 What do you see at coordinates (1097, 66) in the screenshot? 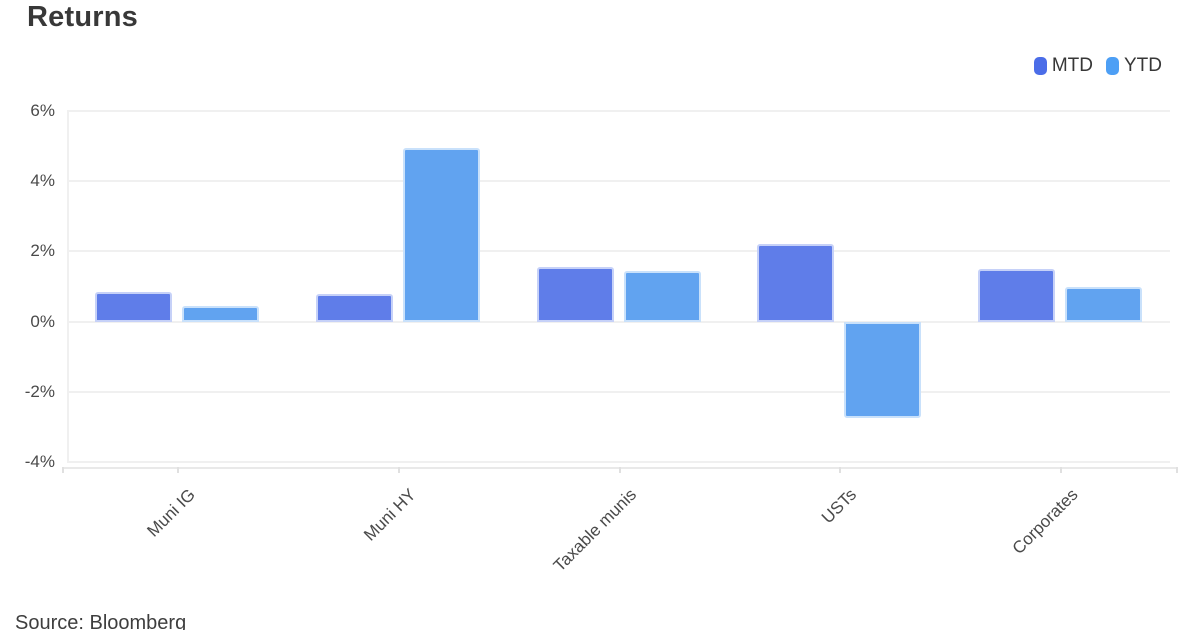
I see `legend: MTD YTD` at bounding box center [1097, 66].